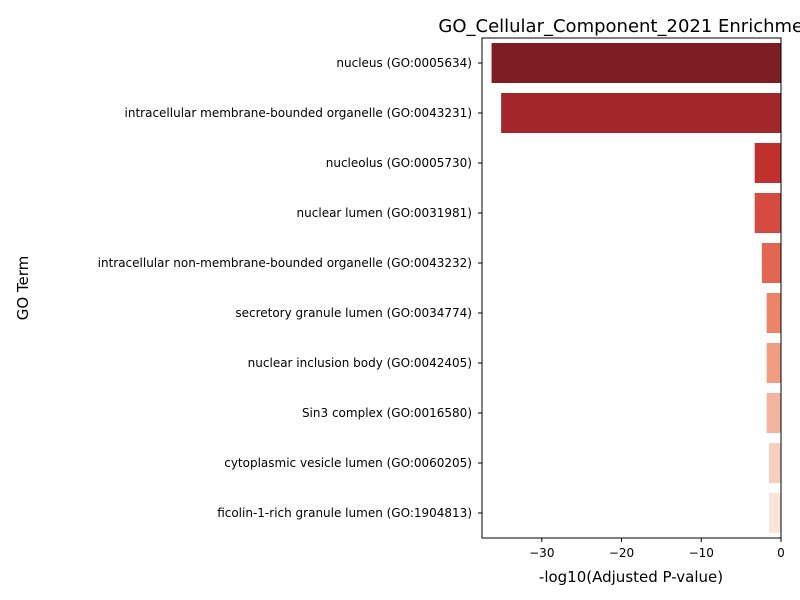 Image resolution: width=800 pixels, height=600 pixels. What do you see at coordinates (541, 553) in the screenshot?
I see `x-tick-label: −30` at bounding box center [541, 553].